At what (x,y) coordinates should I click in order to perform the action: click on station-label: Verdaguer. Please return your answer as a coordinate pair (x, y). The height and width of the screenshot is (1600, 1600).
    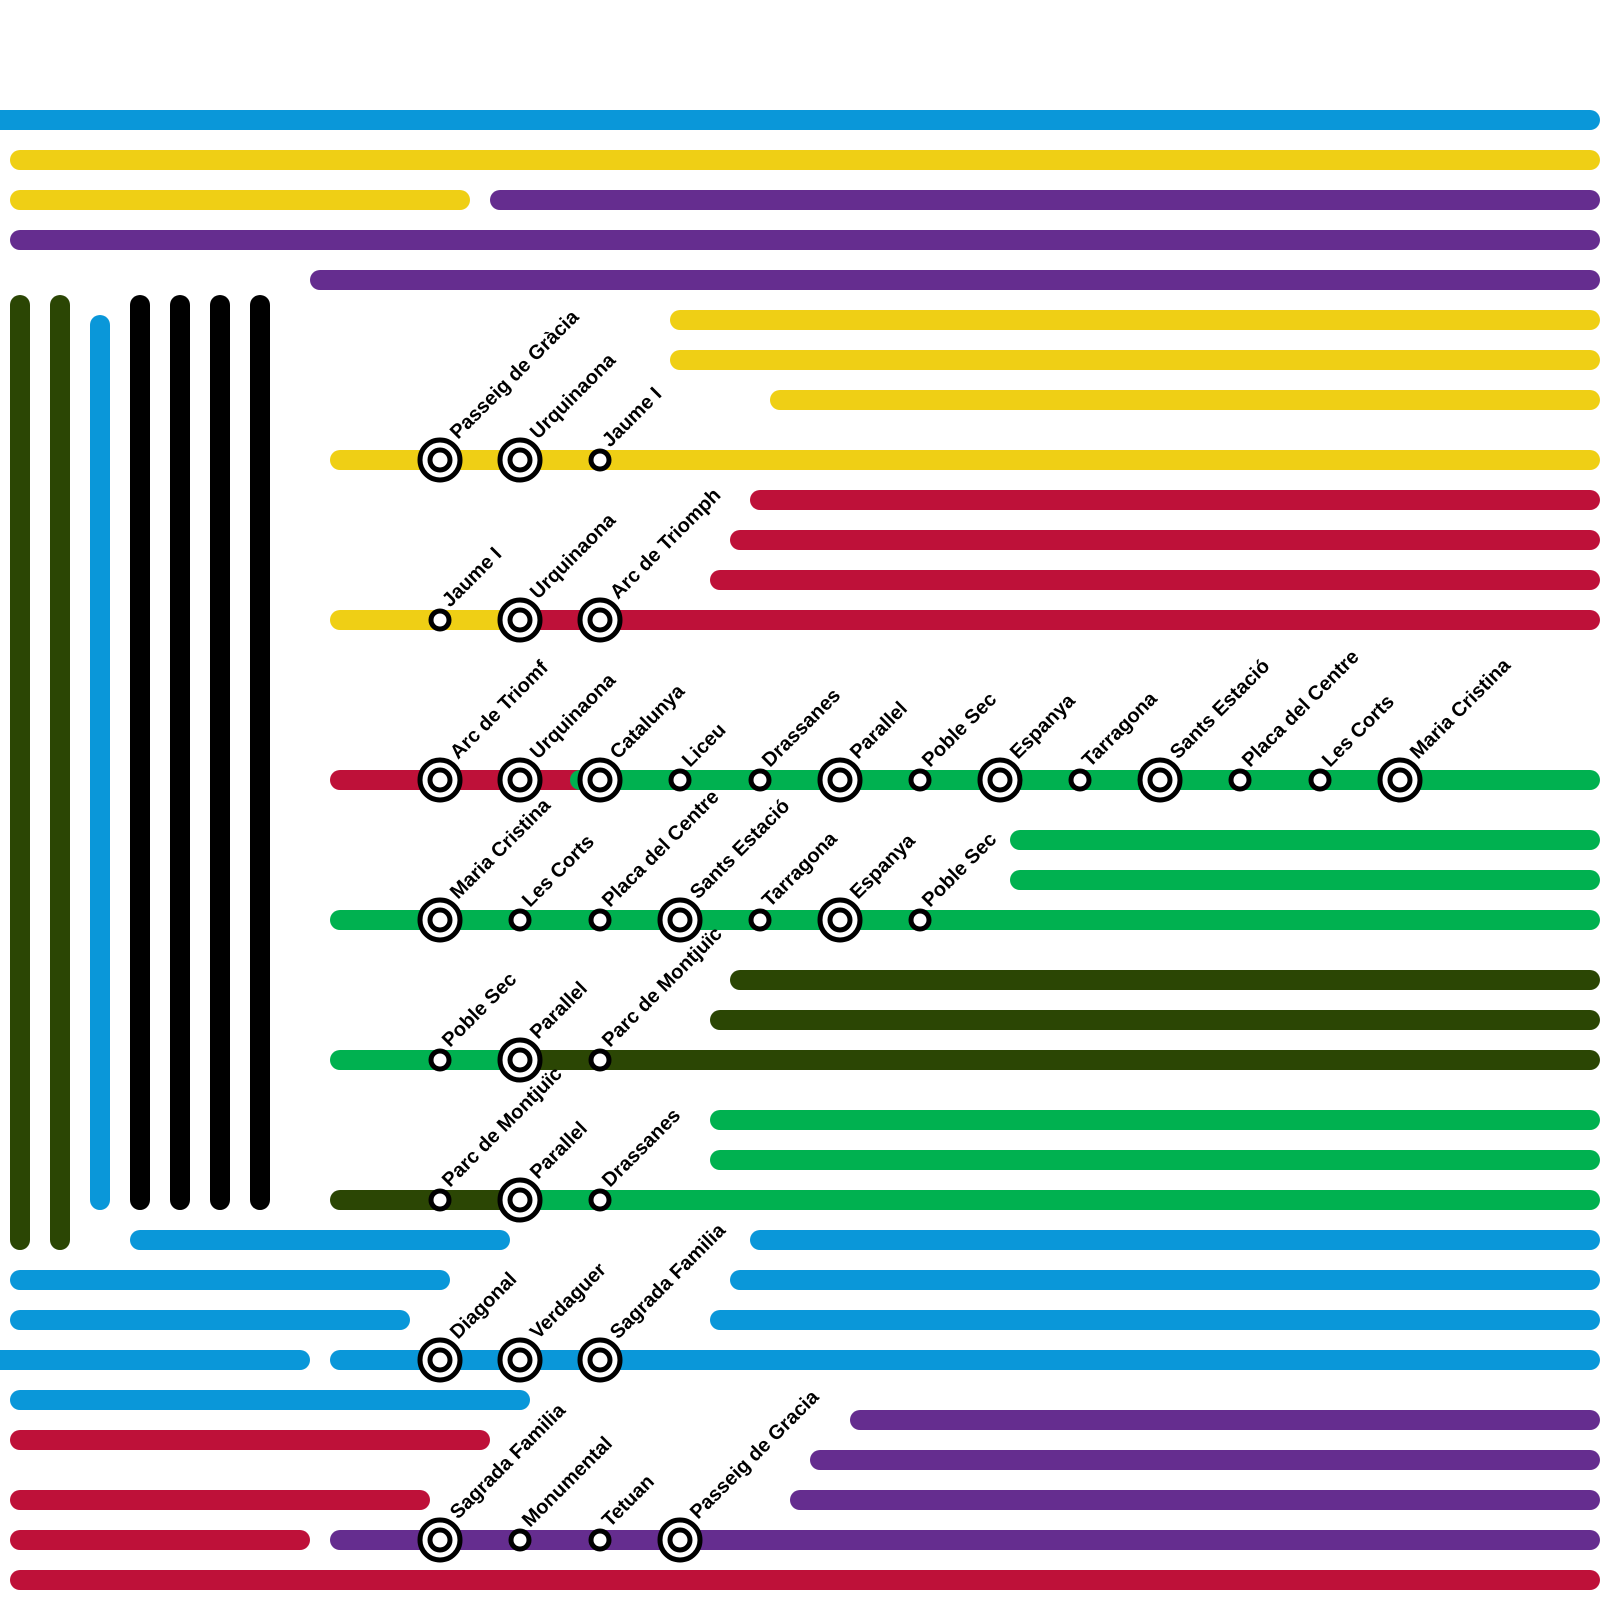
    Looking at the image, I should click on (568, 1301).